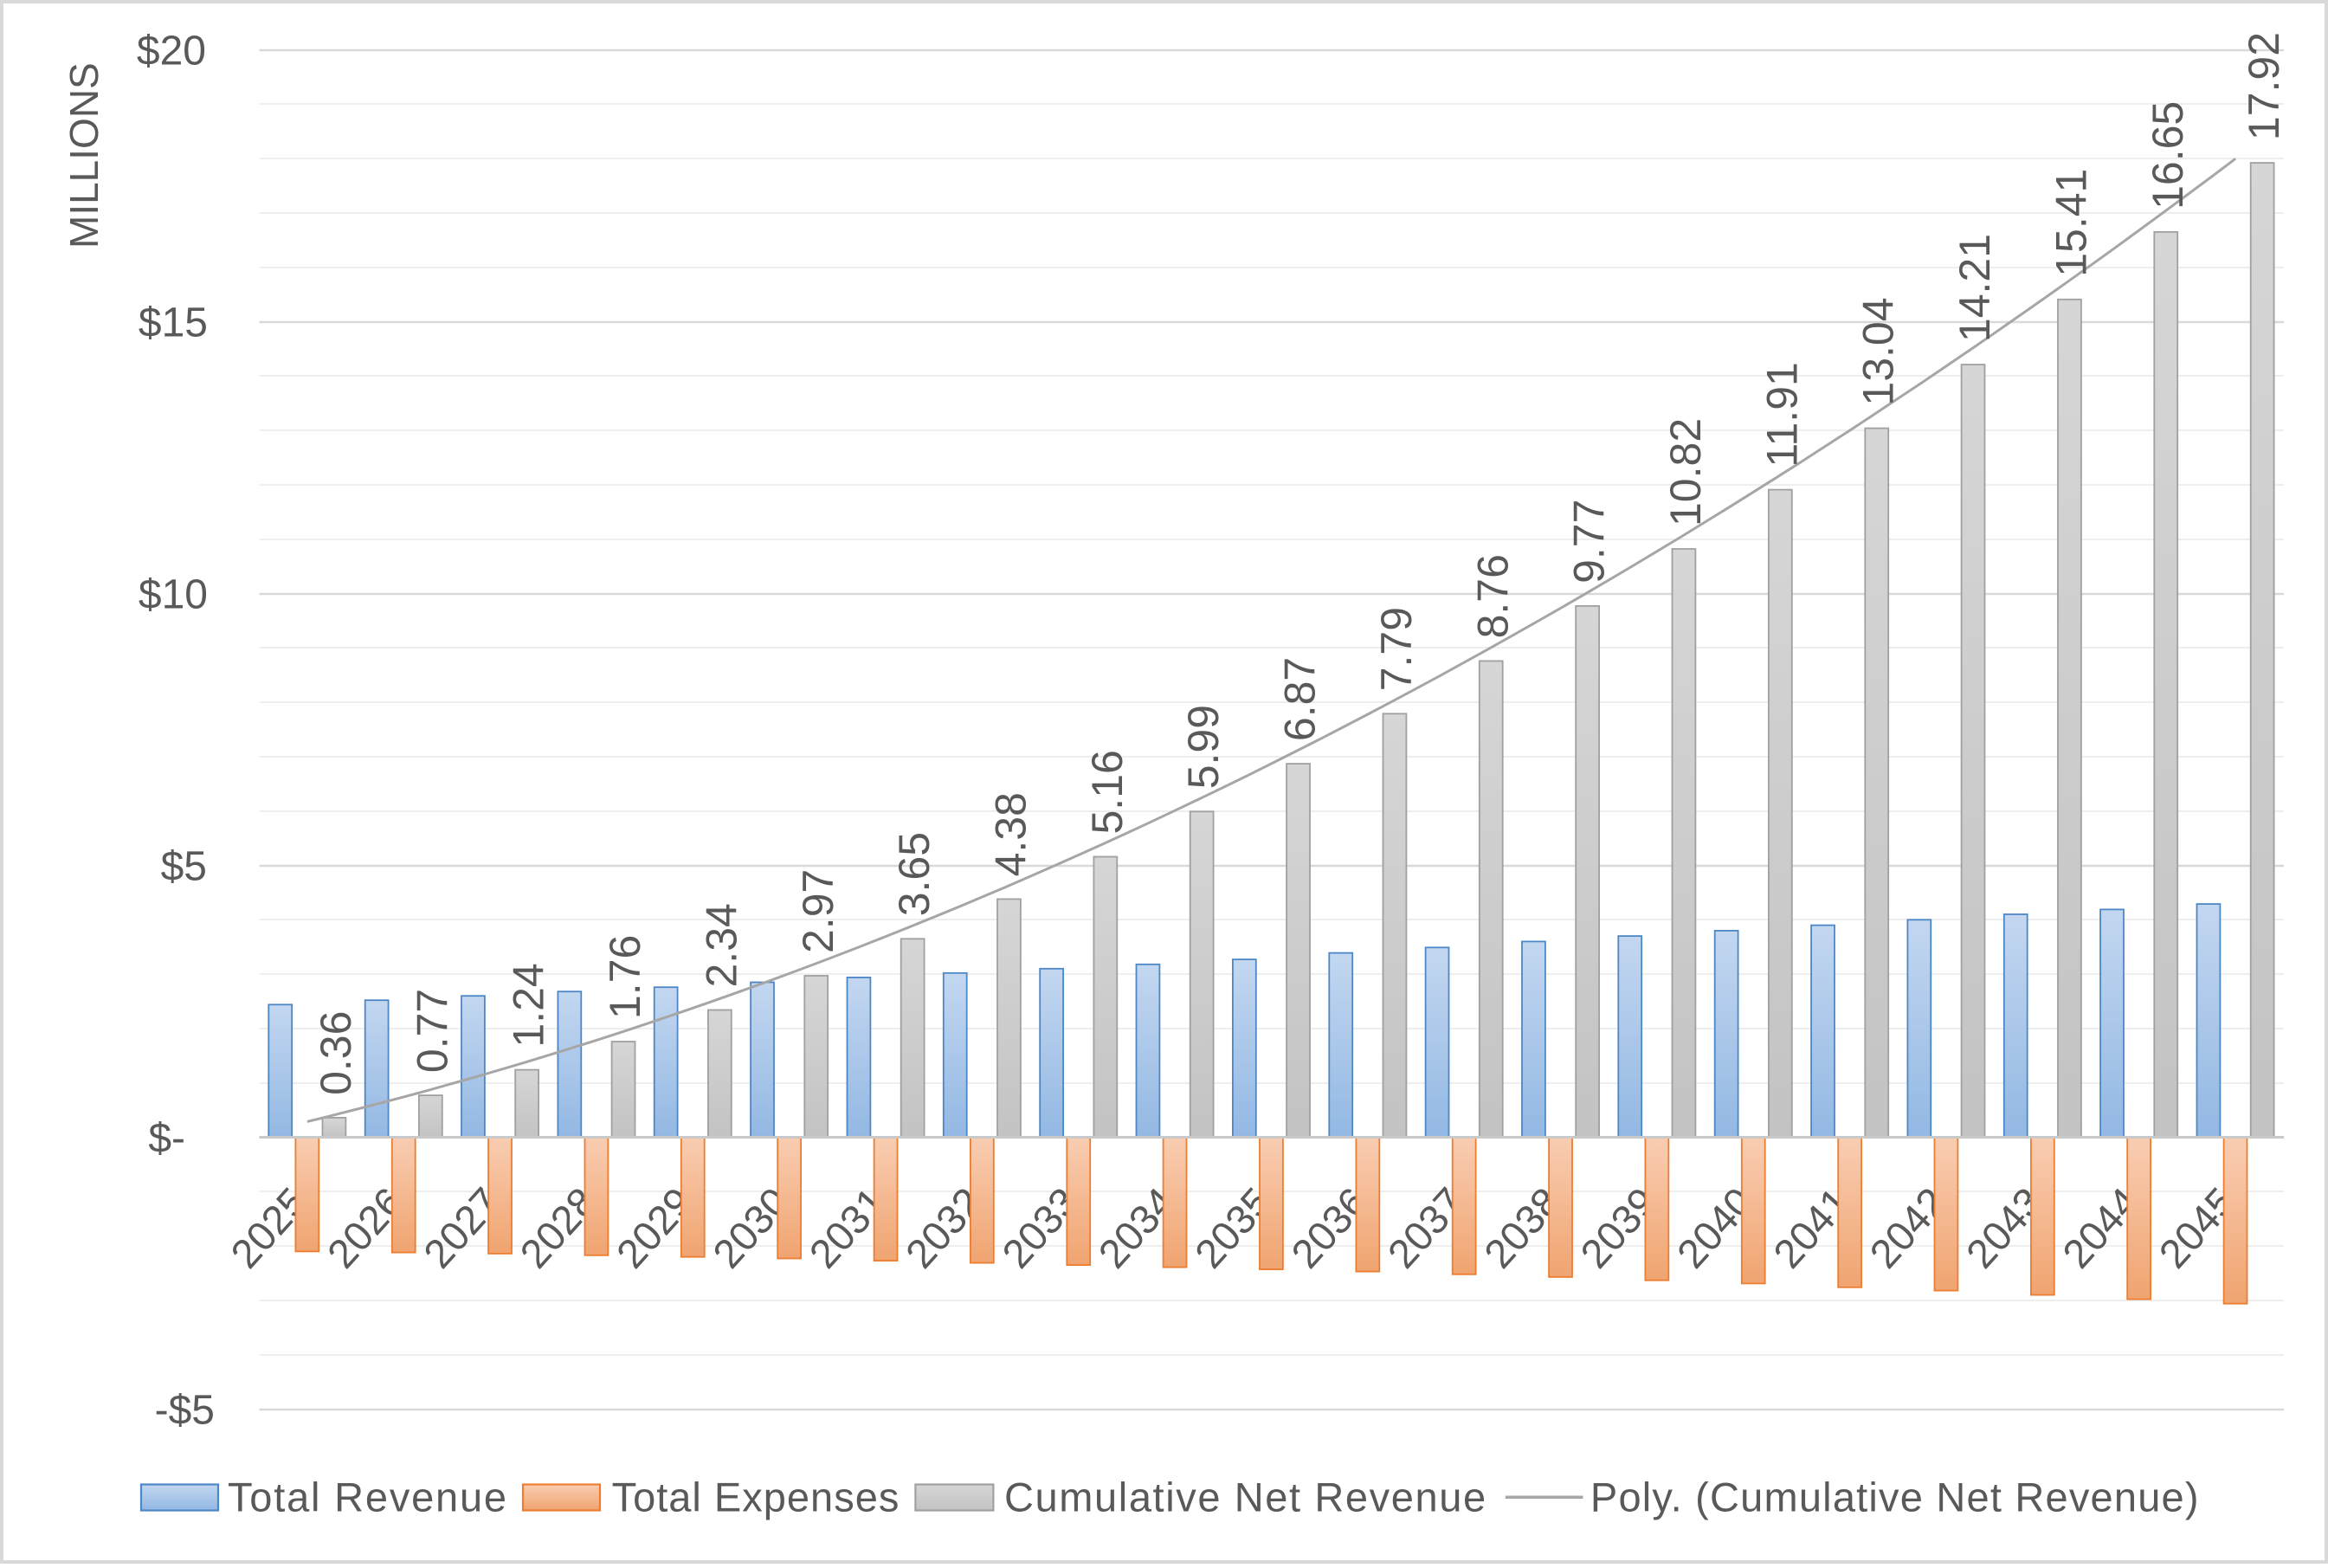 This screenshot has height=1568, width=2328. I want to click on svg-text: 14.21, so click(1975, 288).